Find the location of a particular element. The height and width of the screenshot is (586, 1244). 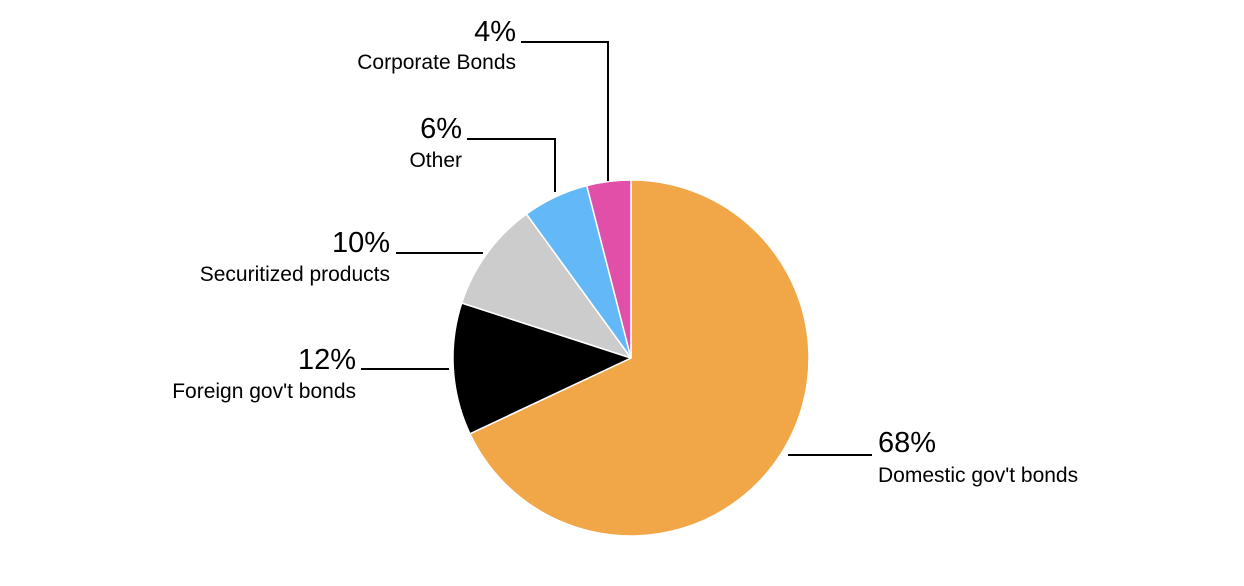

pie-slice-foreign-gov-t-bonds is located at coordinates (542, 368).